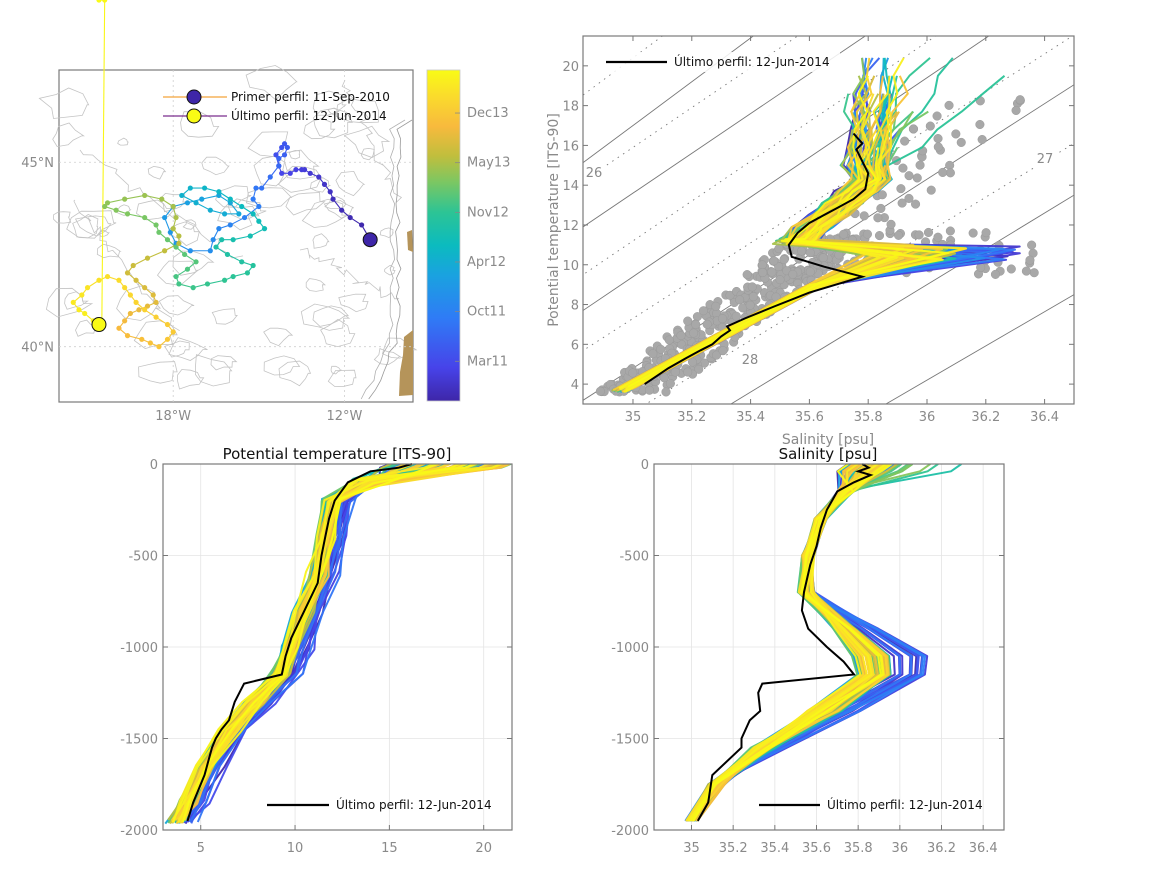  I want to click on ts-xtick-label: 35.6, so click(809, 417).